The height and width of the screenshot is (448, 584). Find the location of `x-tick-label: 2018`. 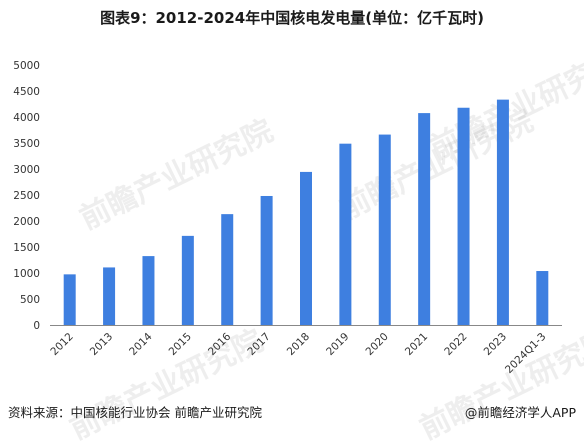

x-tick-label: 2018 is located at coordinates (298, 344).